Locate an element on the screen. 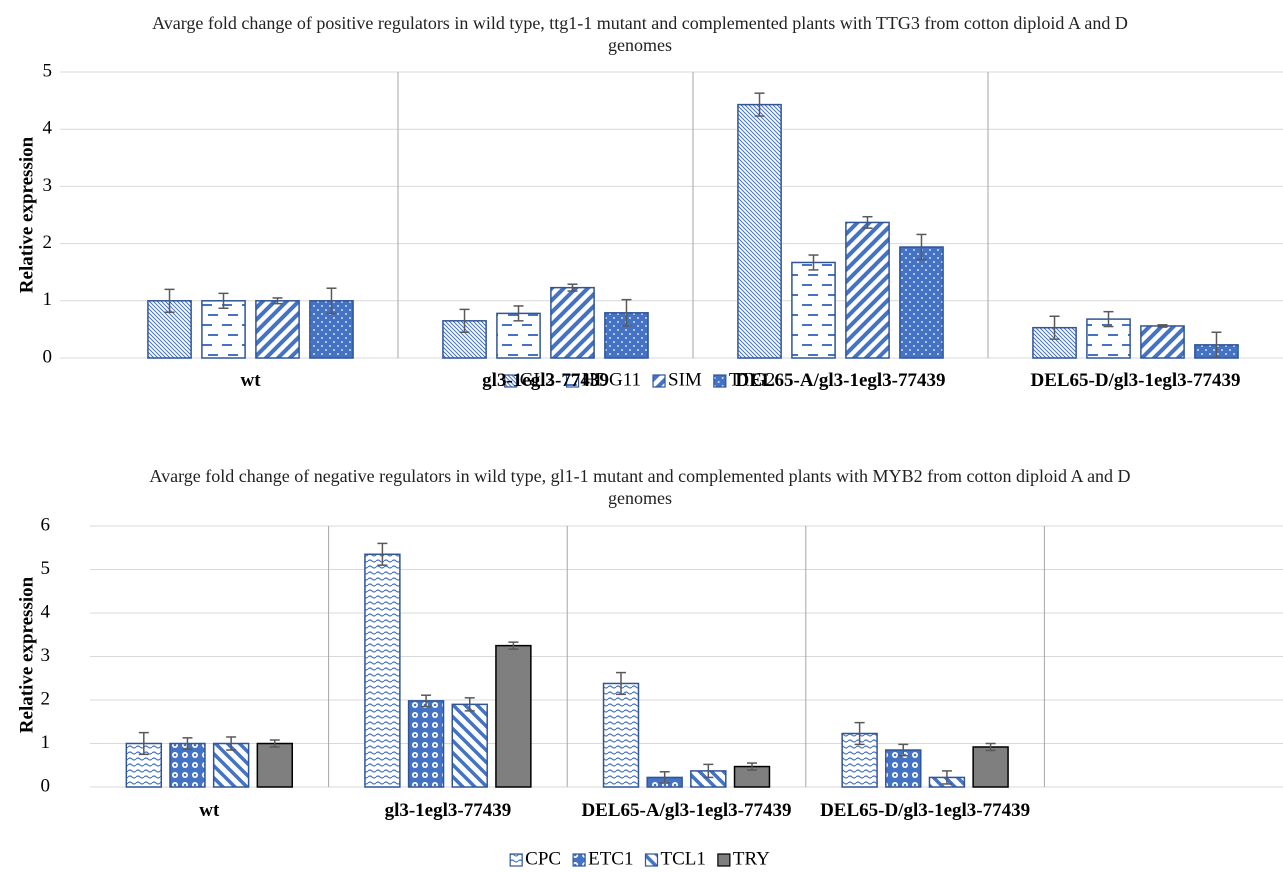 This screenshot has height=872, width=1283. legend-label: TRY is located at coordinates (751, 858).